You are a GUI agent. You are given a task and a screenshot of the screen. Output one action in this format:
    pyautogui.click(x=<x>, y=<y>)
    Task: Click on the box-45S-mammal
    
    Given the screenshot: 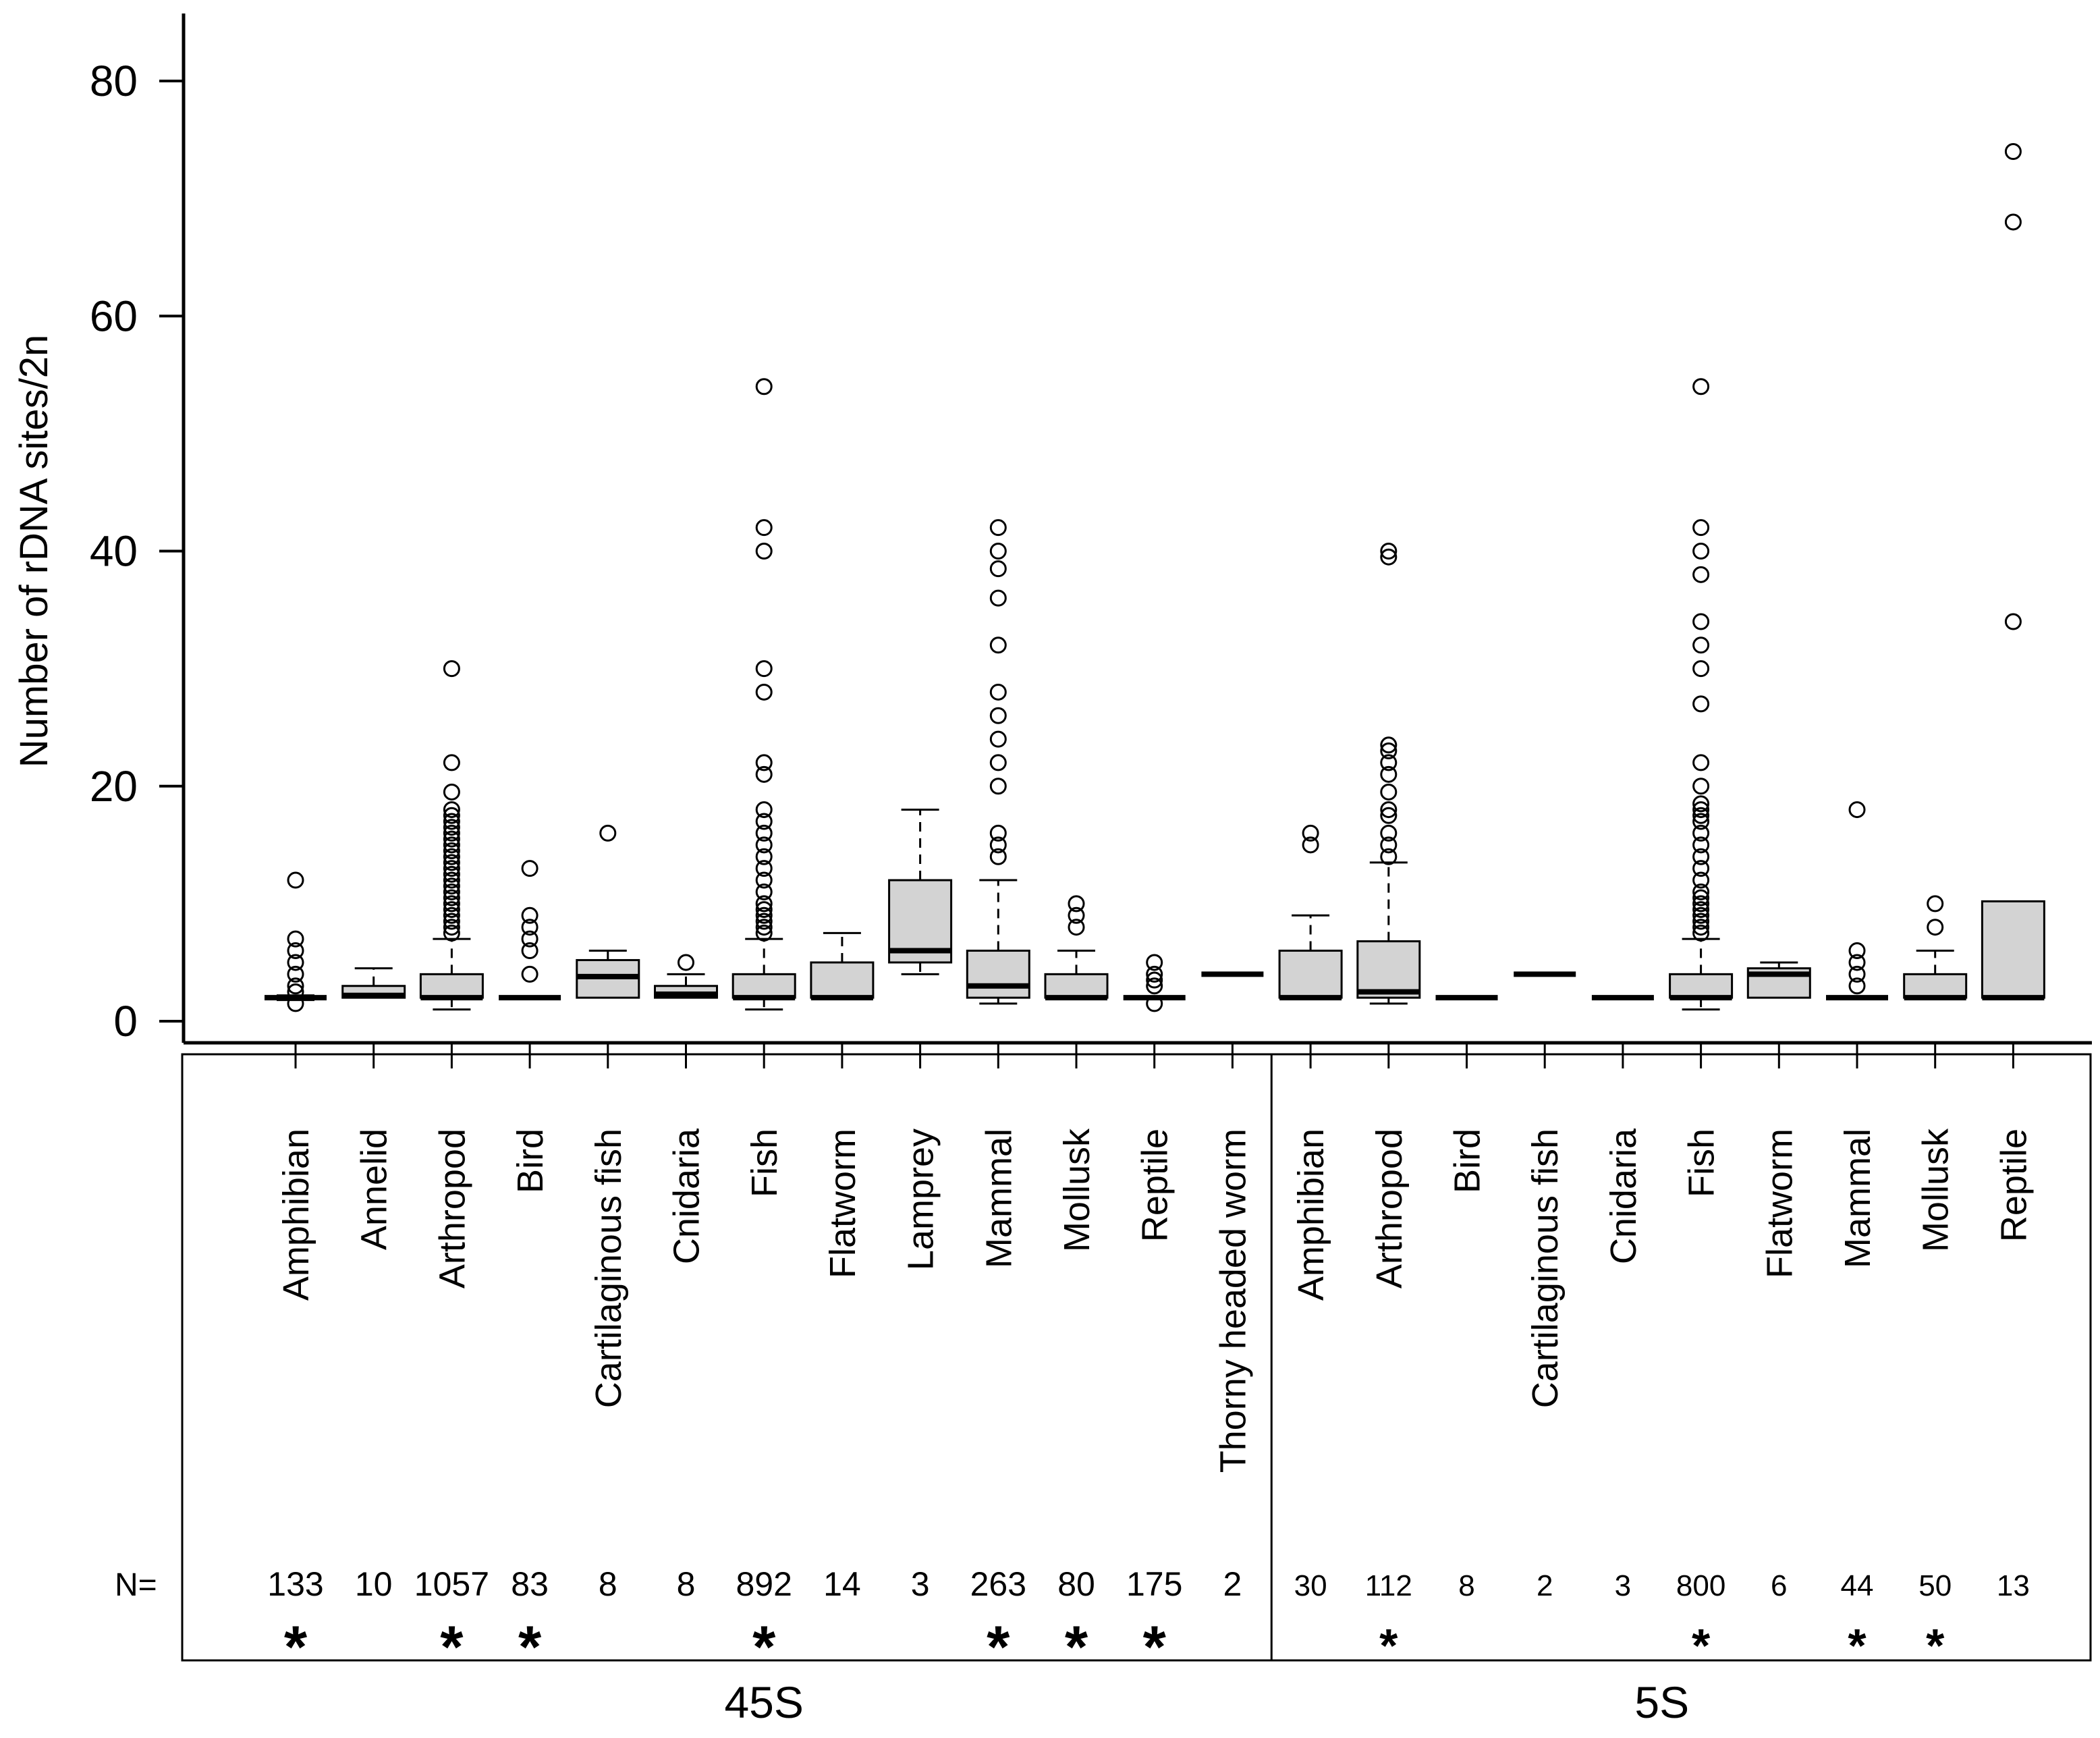 What is the action you would take?
    pyautogui.click(x=998, y=762)
    